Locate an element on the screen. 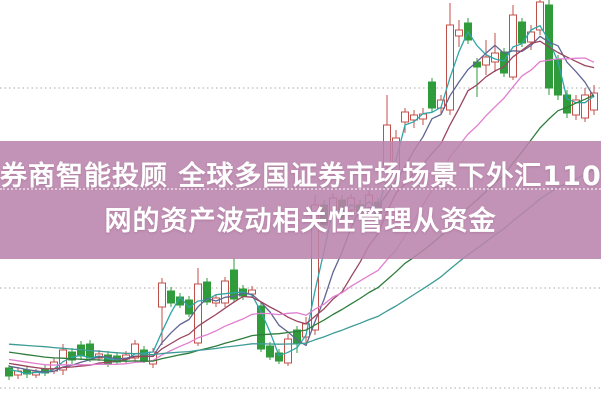  headline-line-2: 网的资产波动相关性管理从资金 is located at coordinates (300, 221).